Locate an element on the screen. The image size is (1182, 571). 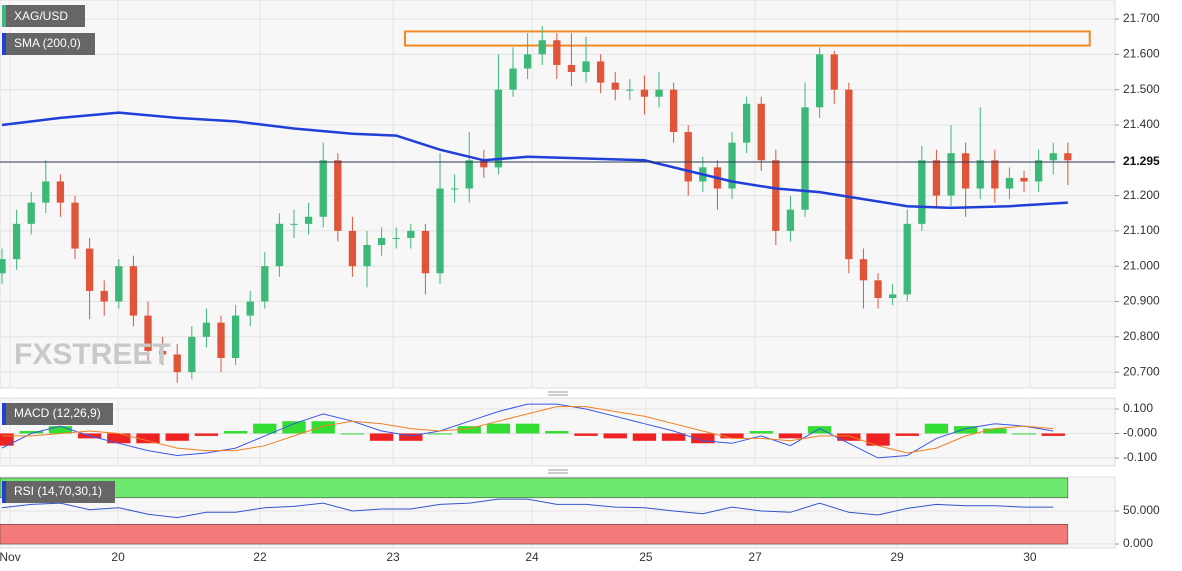
legend-label: RSI (14,70,30,1) is located at coordinates (58, 491).